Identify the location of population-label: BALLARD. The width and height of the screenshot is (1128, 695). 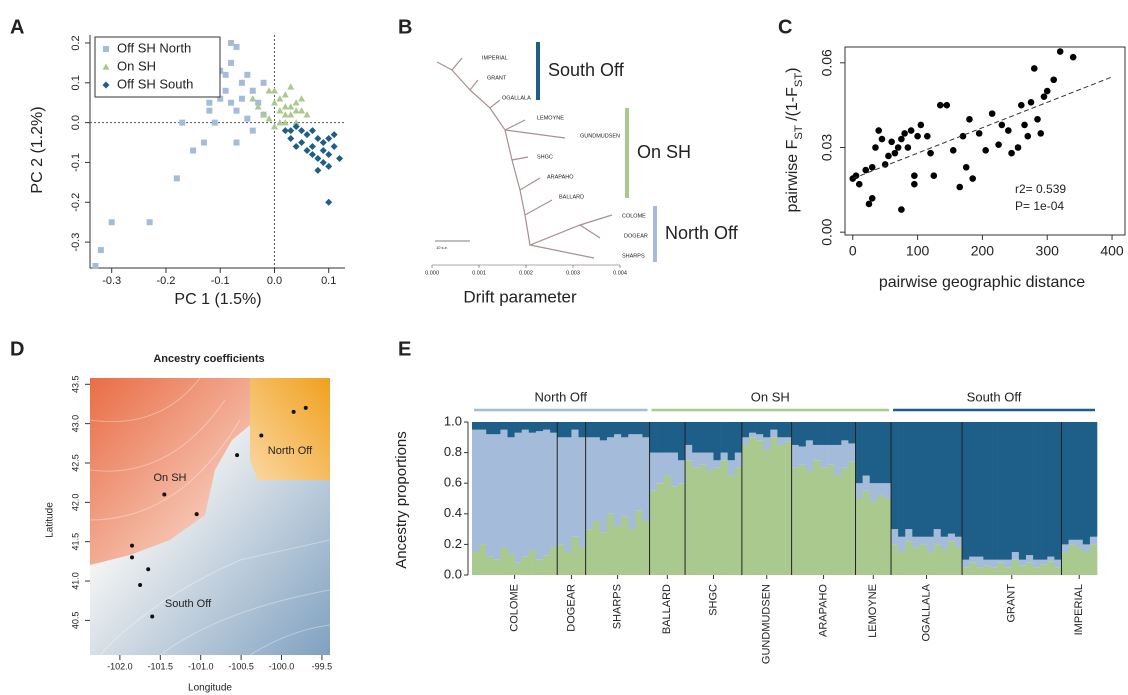
(667, 609).